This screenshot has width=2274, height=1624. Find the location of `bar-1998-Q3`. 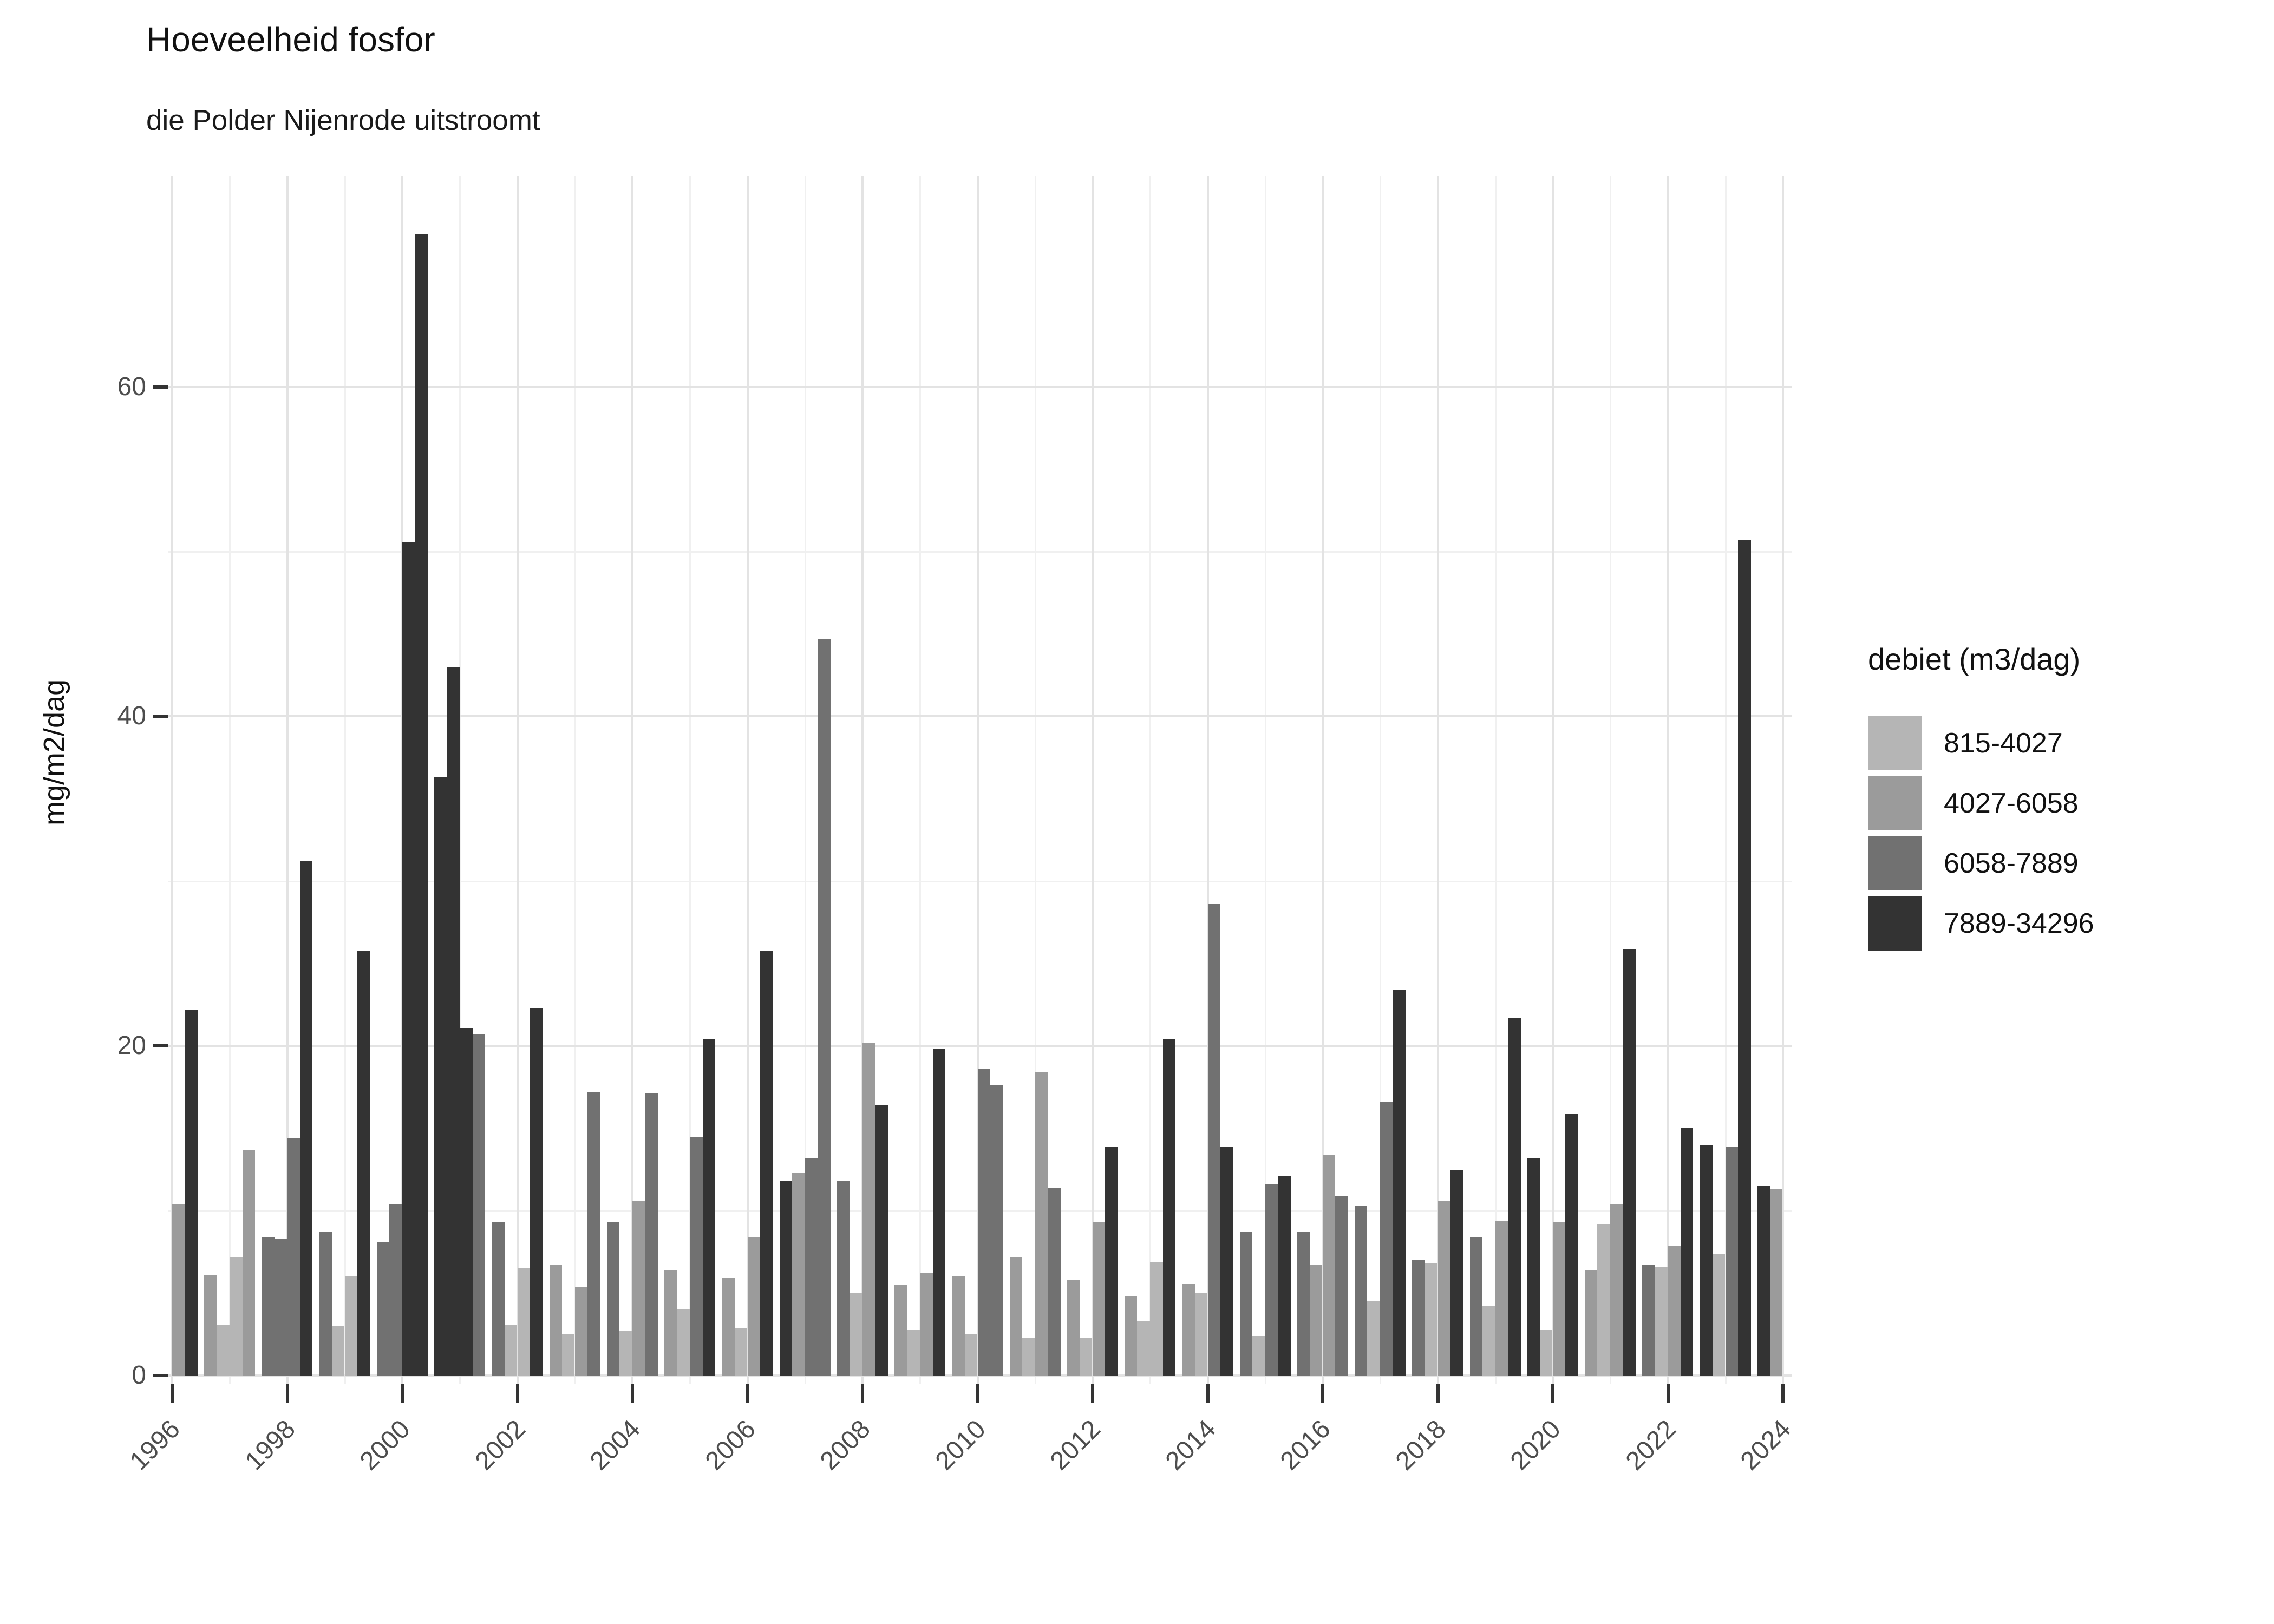

bar-1998-Q3 is located at coordinates (326, 1304).